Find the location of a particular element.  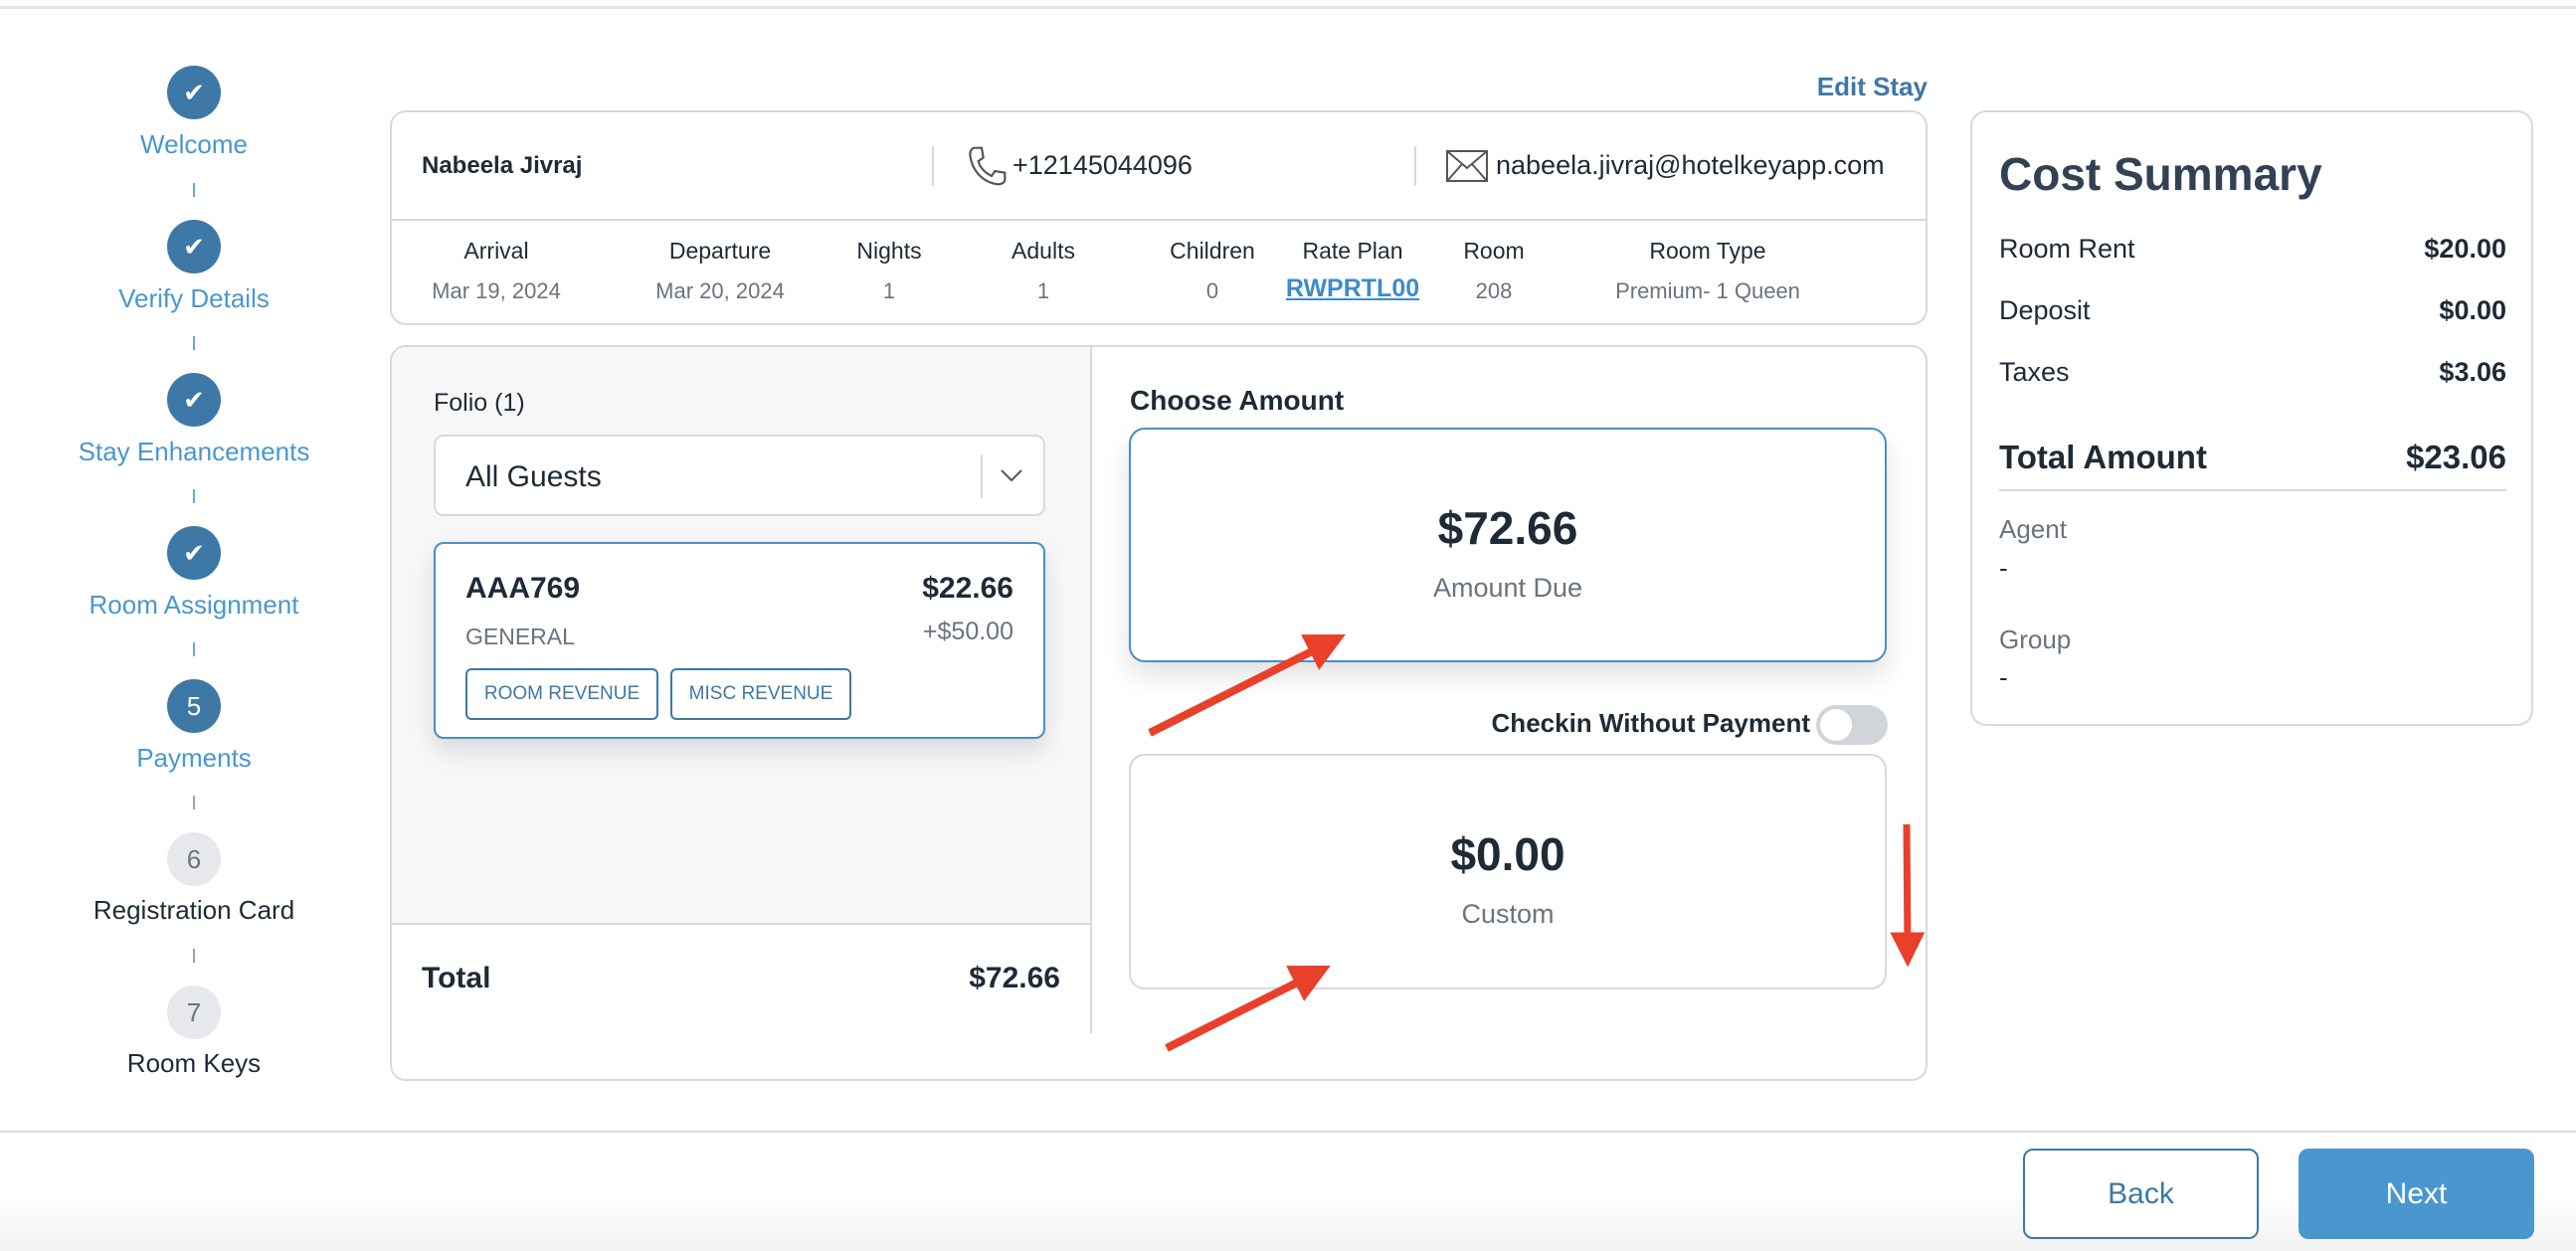

top-divider is located at coordinates (1288, 8).